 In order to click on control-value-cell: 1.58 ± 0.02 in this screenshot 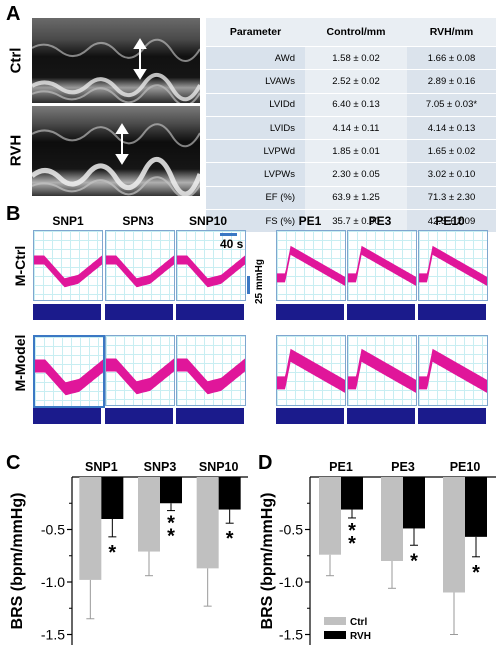, I will do `click(356, 58)`.